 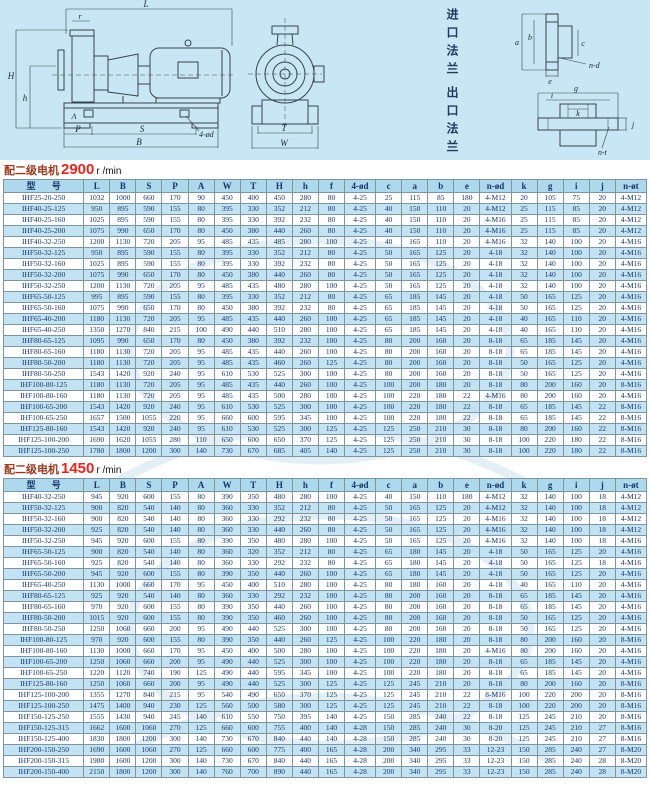 What do you see at coordinates (227, 220) in the screenshot?
I see `dimension-cell: 395` at bounding box center [227, 220].